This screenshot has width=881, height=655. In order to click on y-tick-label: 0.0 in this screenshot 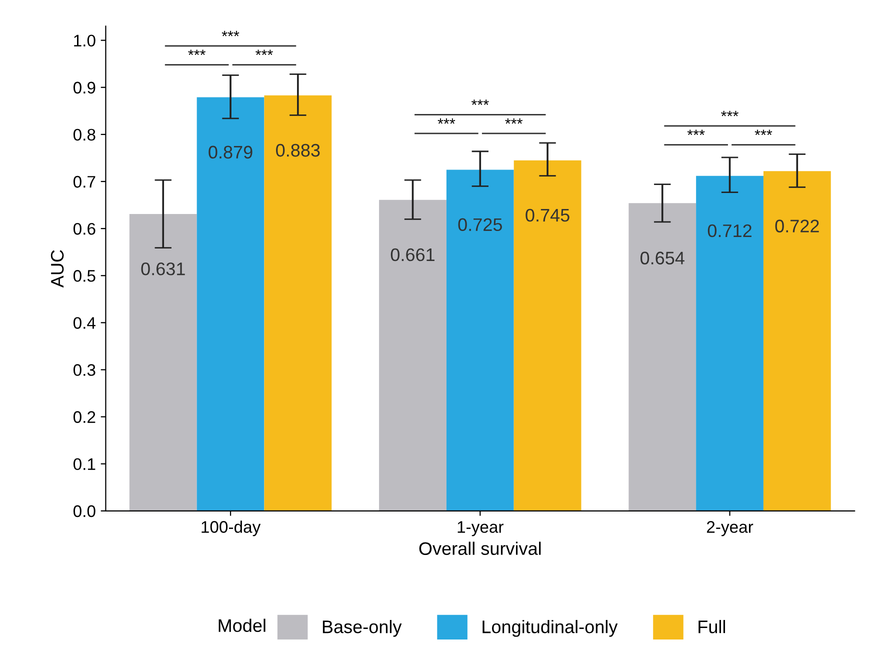, I will do `click(84, 511)`.